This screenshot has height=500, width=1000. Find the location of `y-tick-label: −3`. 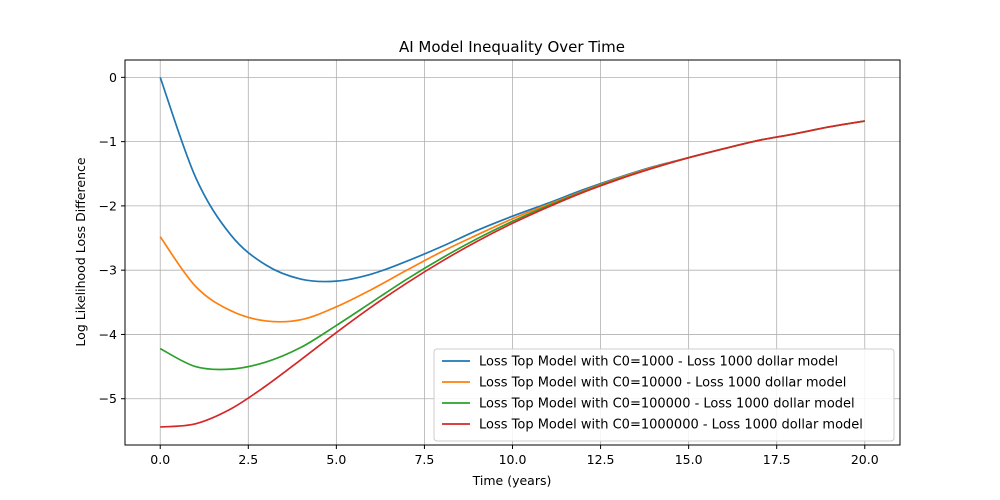

y-tick-label: −3 is located at coordinates (108, 270).